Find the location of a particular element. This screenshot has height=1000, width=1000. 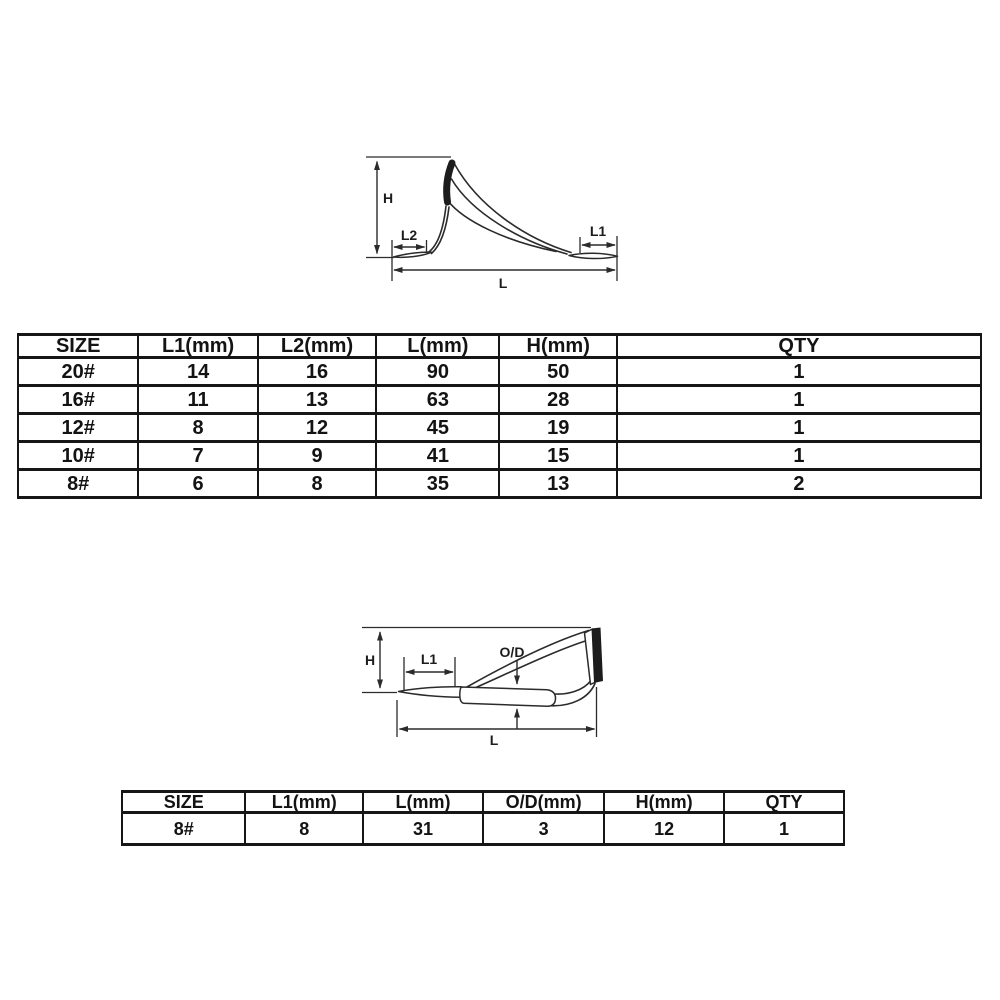

dim-label-l1-bottom: L1 is located at coordinates (429, 659).